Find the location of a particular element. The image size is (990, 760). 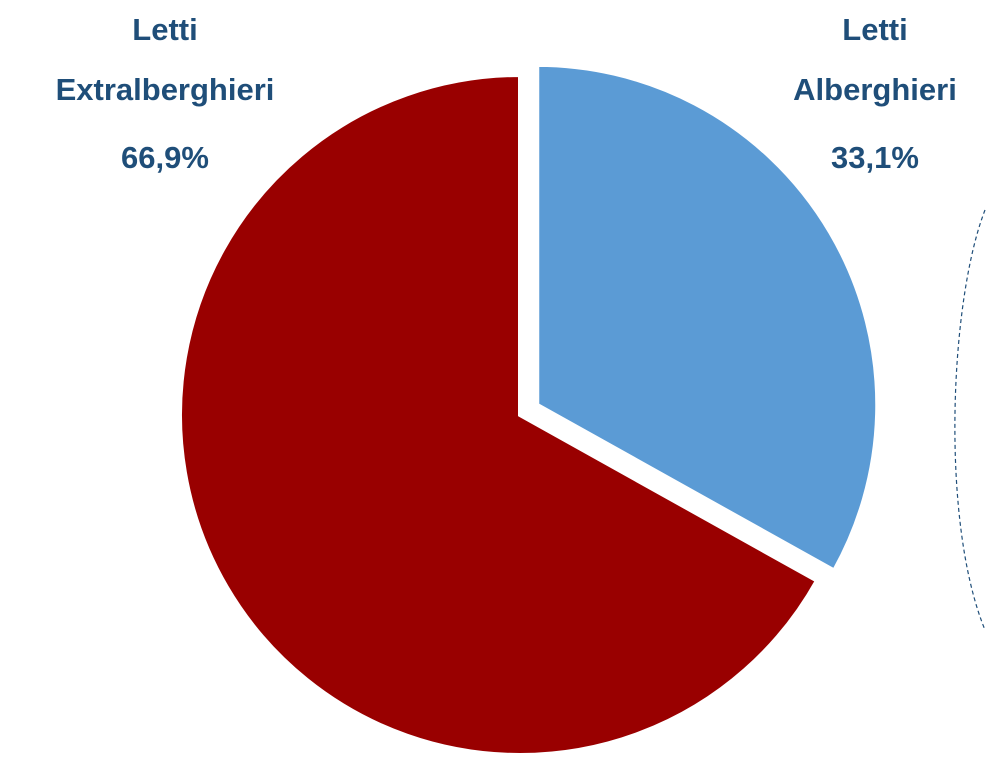

value-label: 33,1% is located at coordinates (875, 157).